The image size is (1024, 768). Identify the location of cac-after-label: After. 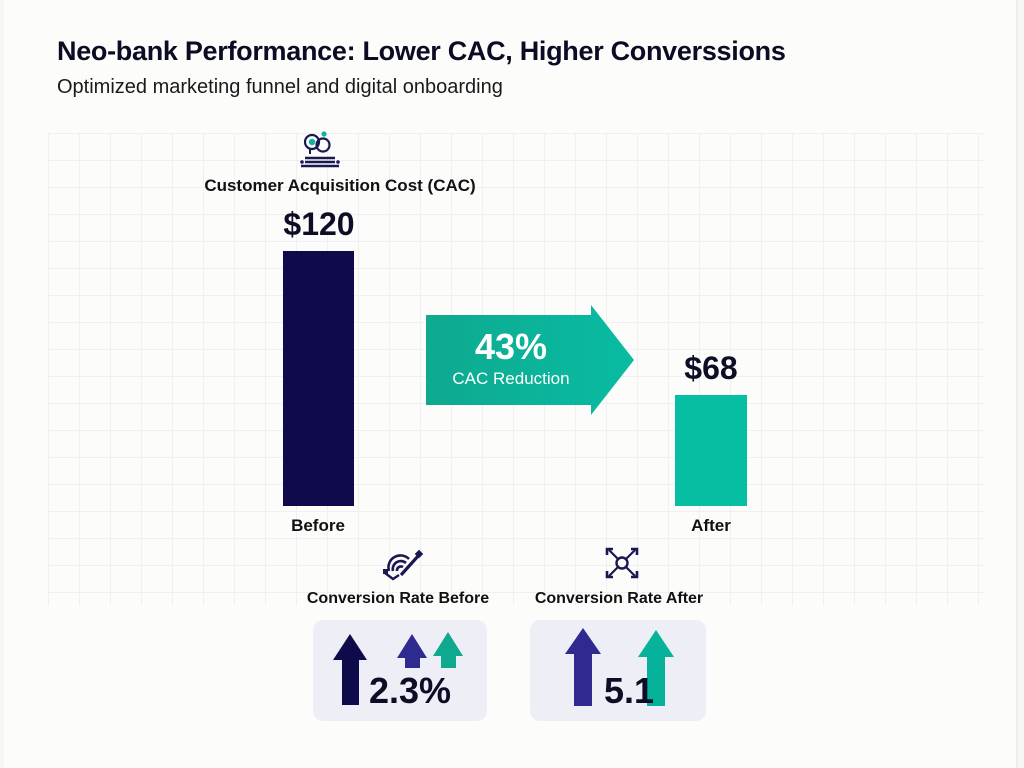
(711, 525).